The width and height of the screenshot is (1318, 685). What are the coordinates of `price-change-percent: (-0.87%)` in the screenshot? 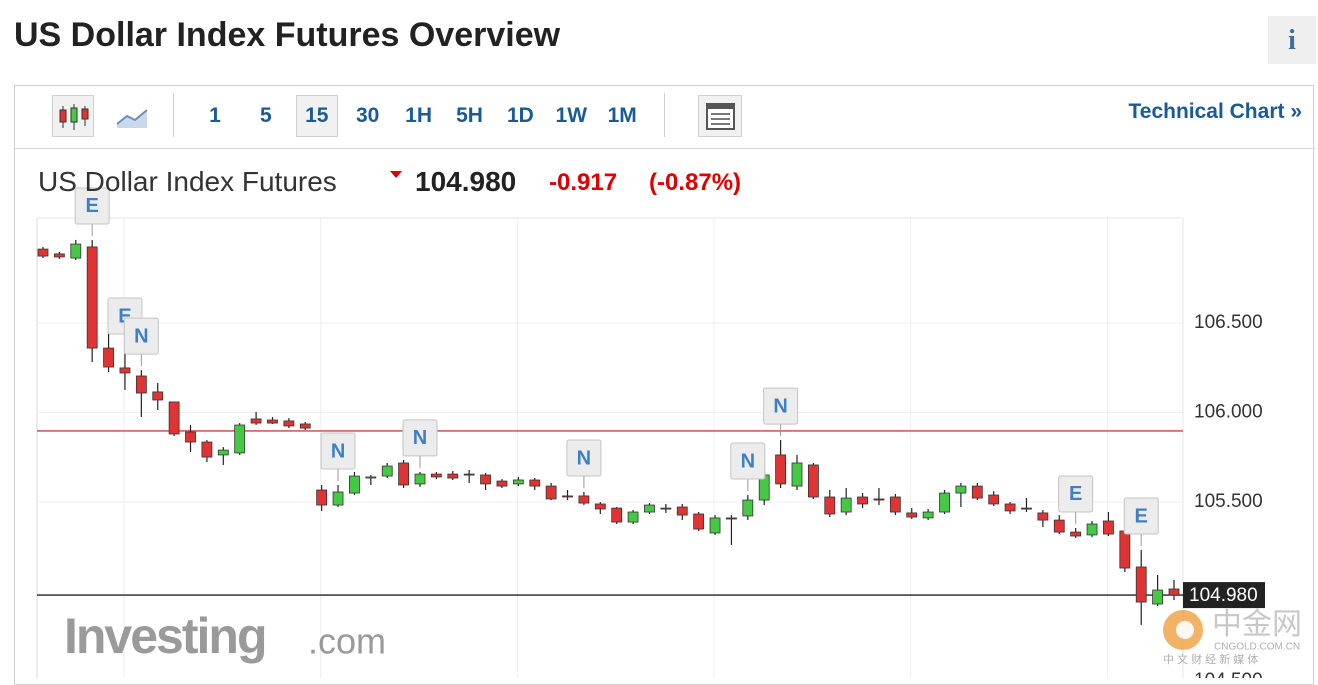 It's located at (695, 182).